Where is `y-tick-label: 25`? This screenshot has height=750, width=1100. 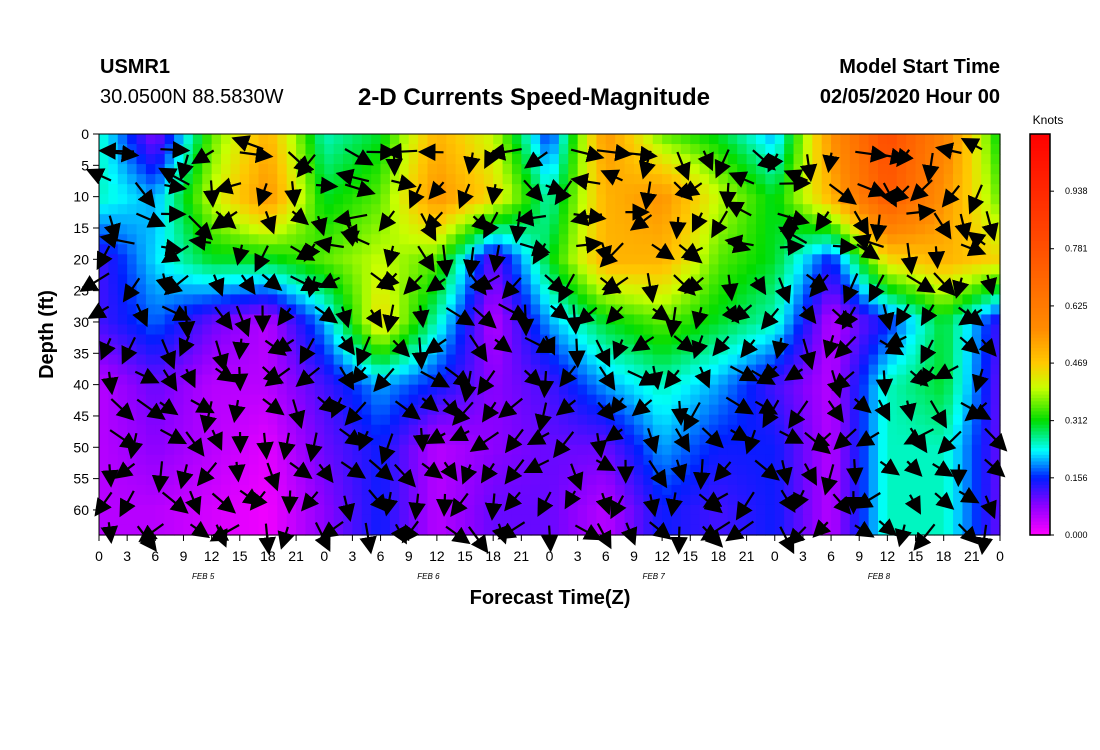 y-tick-label: 25 is located at coordinates (81, 291).